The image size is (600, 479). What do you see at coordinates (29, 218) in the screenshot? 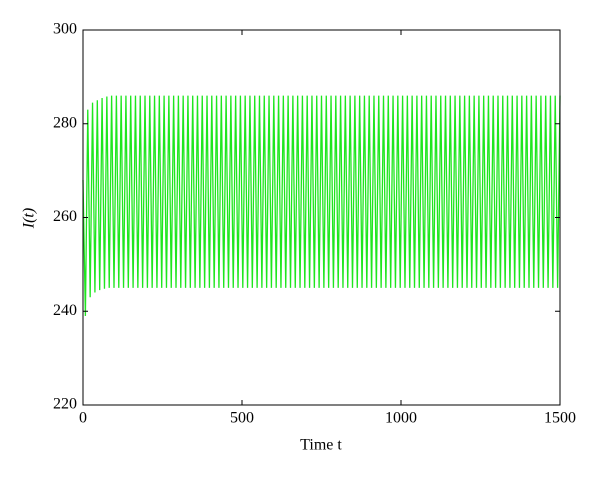
I see `y-axis-label: I(t)` at bounding box center [29, 218].